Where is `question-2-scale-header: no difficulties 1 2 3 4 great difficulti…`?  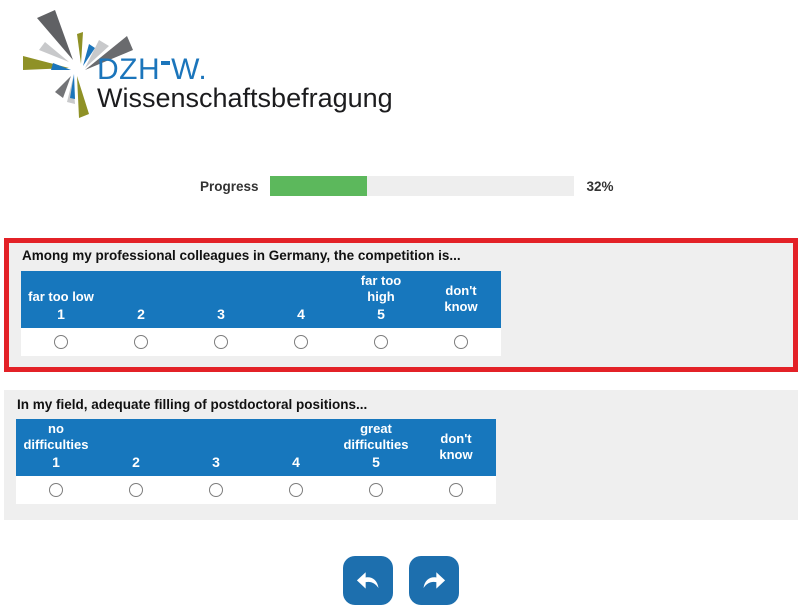
question-2-scale-header: no difficulties 1 2 3 4 great difficulti… is located at coordinates (256, 447).